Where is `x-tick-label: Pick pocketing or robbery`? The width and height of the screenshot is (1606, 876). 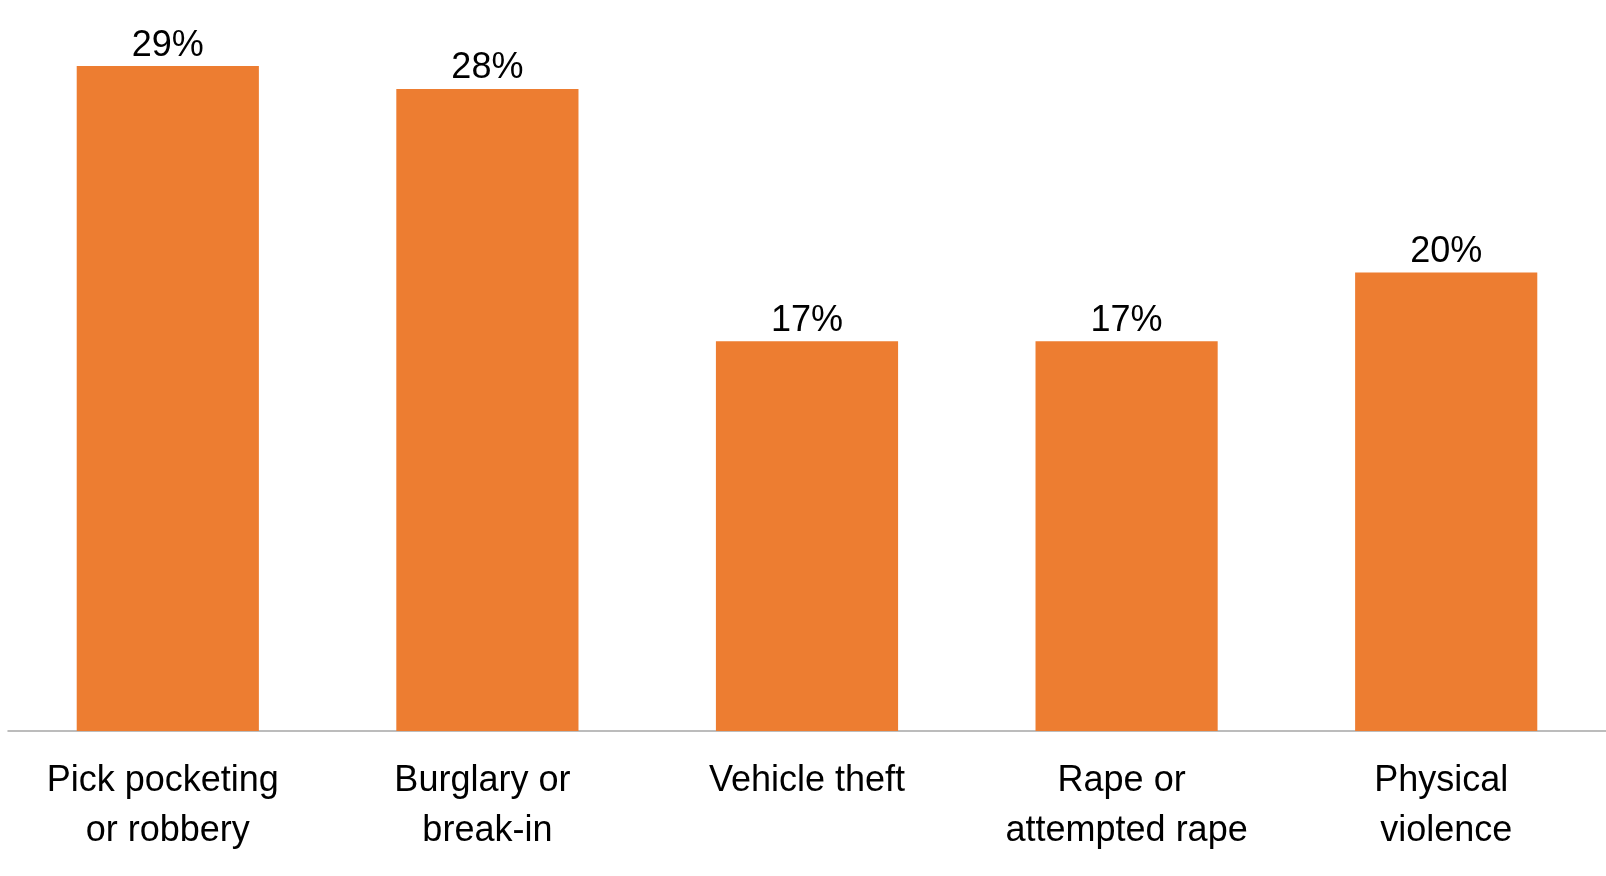
x-tick-label: Pick pocketing or robbery is located at coordinates (167, 803).